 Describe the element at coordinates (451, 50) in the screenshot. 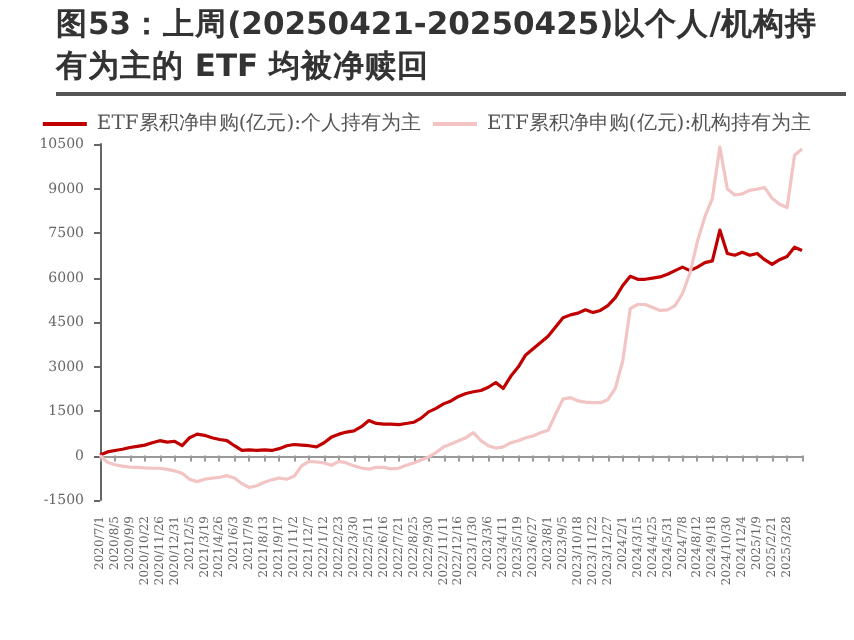

I see `chart-title: 图53：上周(20250421-20250425)以个人/机构持有为主的 ETF 均被净赎回` at that location.